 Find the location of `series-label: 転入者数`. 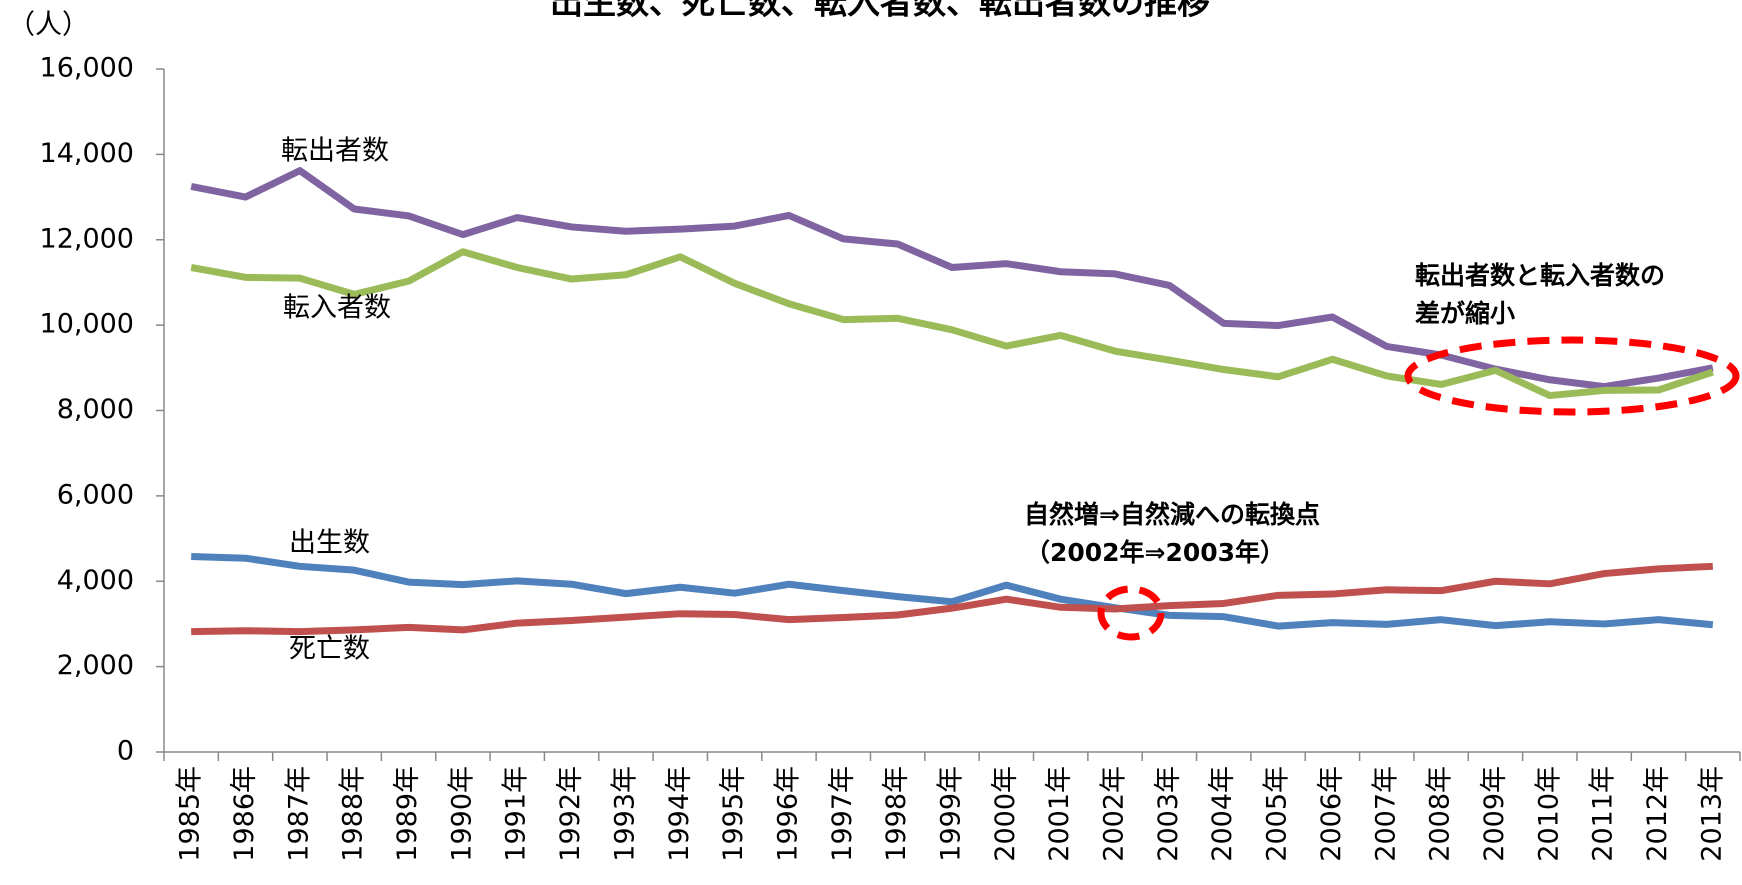

series-label: 転入者数 is located at coordinates (337, 308).